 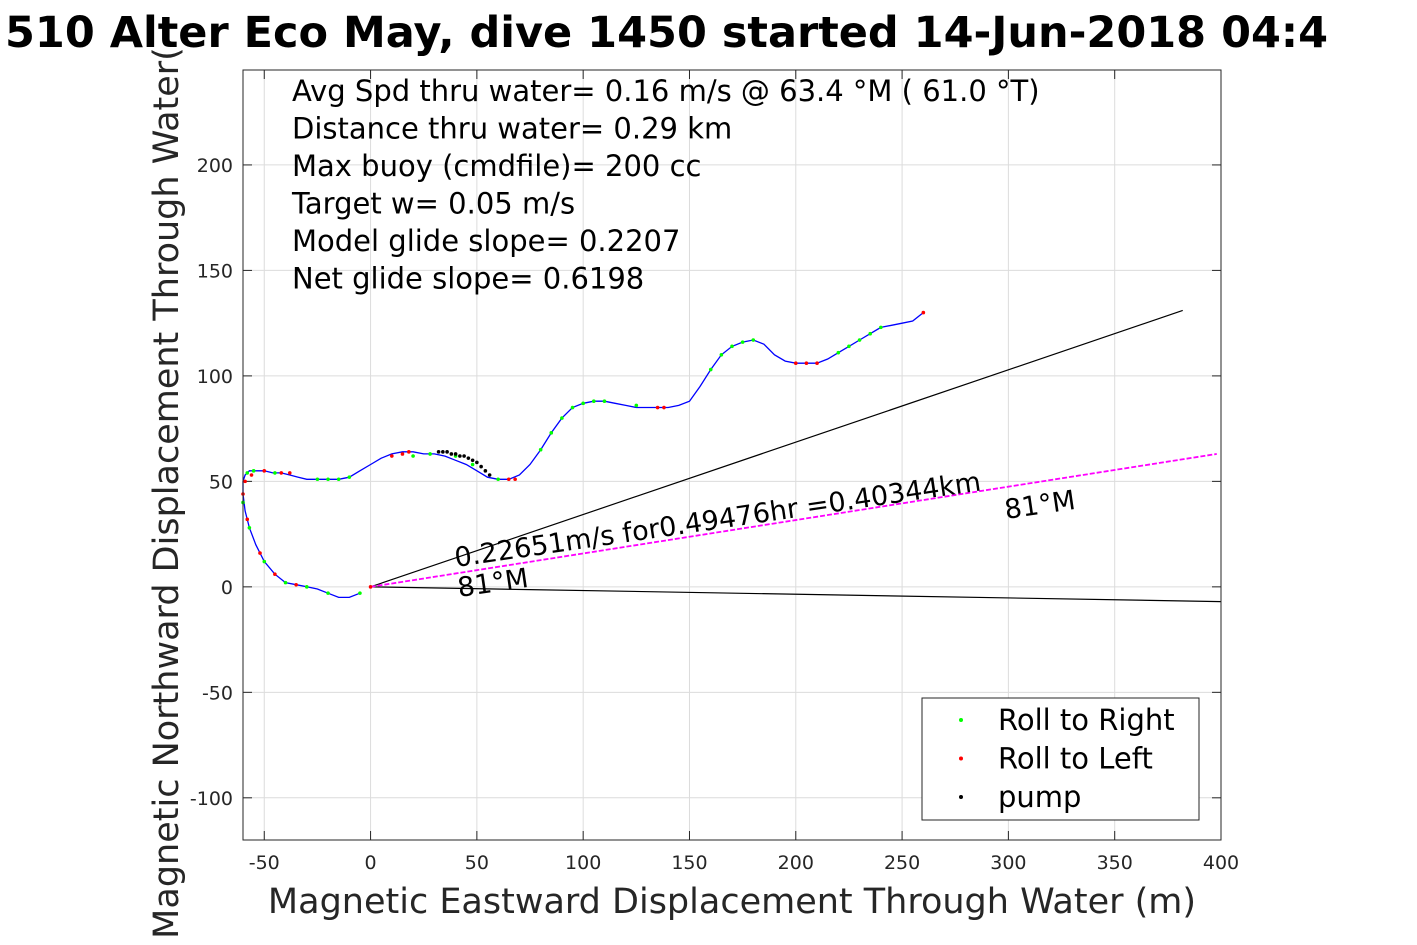 What do you see at coordinates (1115, 863) in the screenshot?
I see `x-tick-label: 350` at bounding box center [1115, 863].